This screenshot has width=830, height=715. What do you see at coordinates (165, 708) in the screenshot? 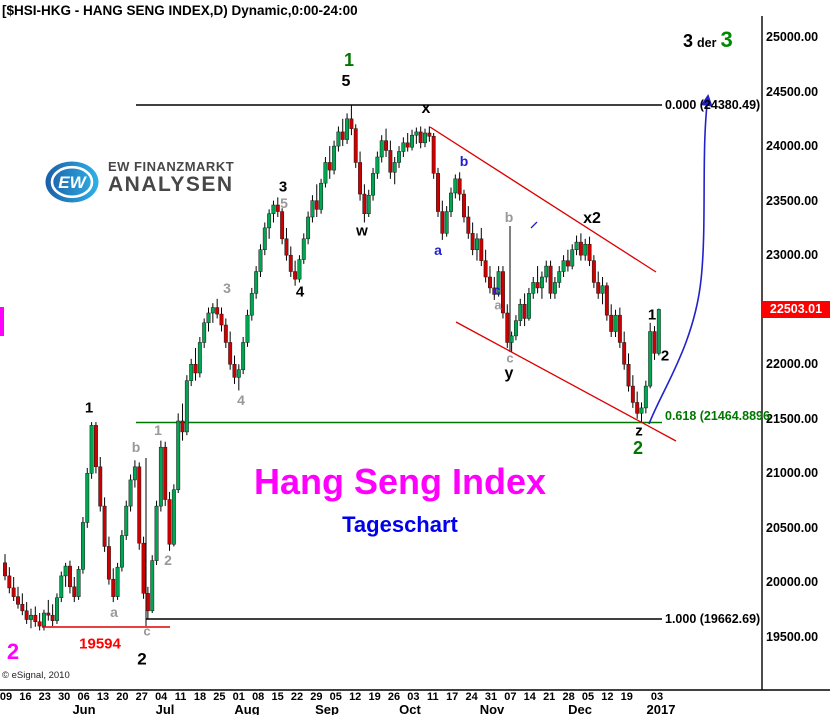
I see `x-axis-month: Jul` at bounding box center [165, 708].